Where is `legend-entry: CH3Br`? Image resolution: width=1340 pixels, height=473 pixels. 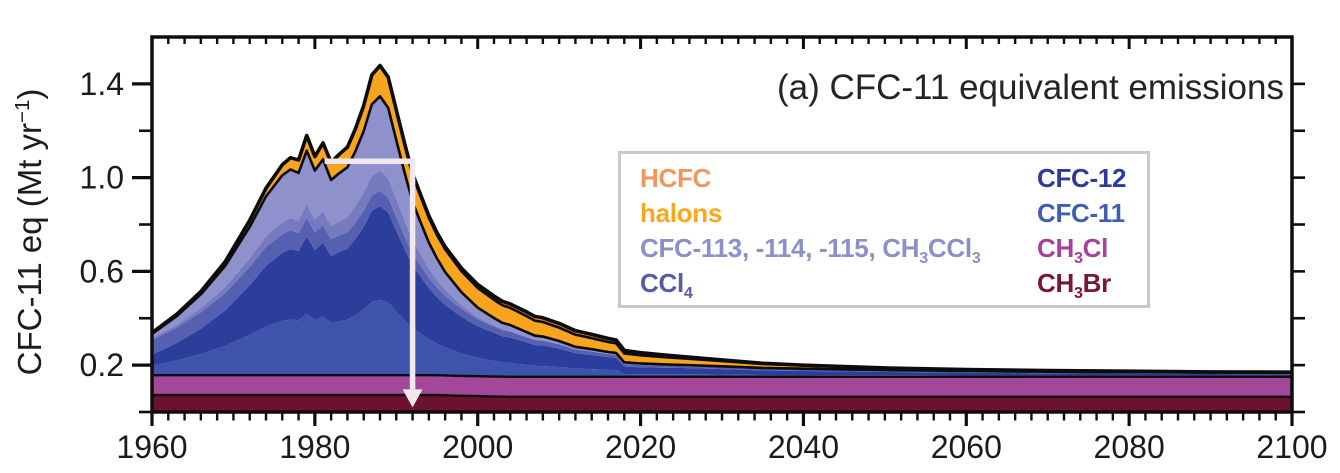
legend-entry: CH3Br is located at coordinates (1074, 285).